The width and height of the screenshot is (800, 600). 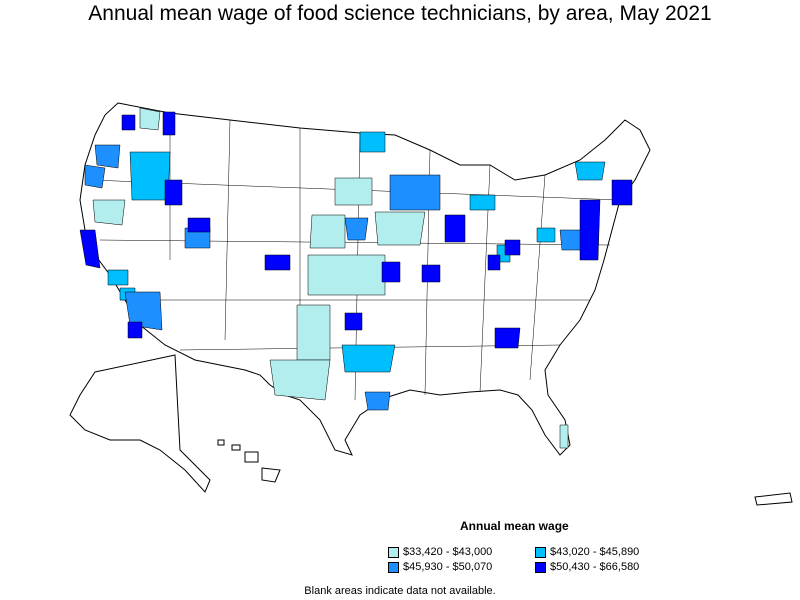 What do you see at coordinates (595, 552) in the screenshot?
I see `legend-label-2: $43,020 - $45,890` at bounding box center [595, 552].